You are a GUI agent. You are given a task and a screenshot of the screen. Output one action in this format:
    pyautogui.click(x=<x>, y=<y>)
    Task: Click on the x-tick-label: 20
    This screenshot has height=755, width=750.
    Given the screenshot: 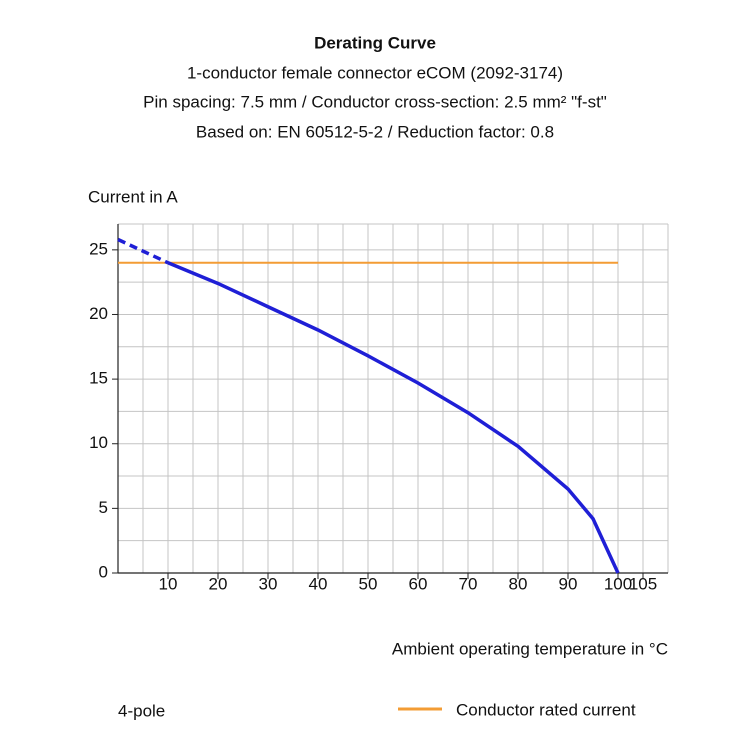 What is the action you would take?
    pyautogui.click(x=218, y=583)
    